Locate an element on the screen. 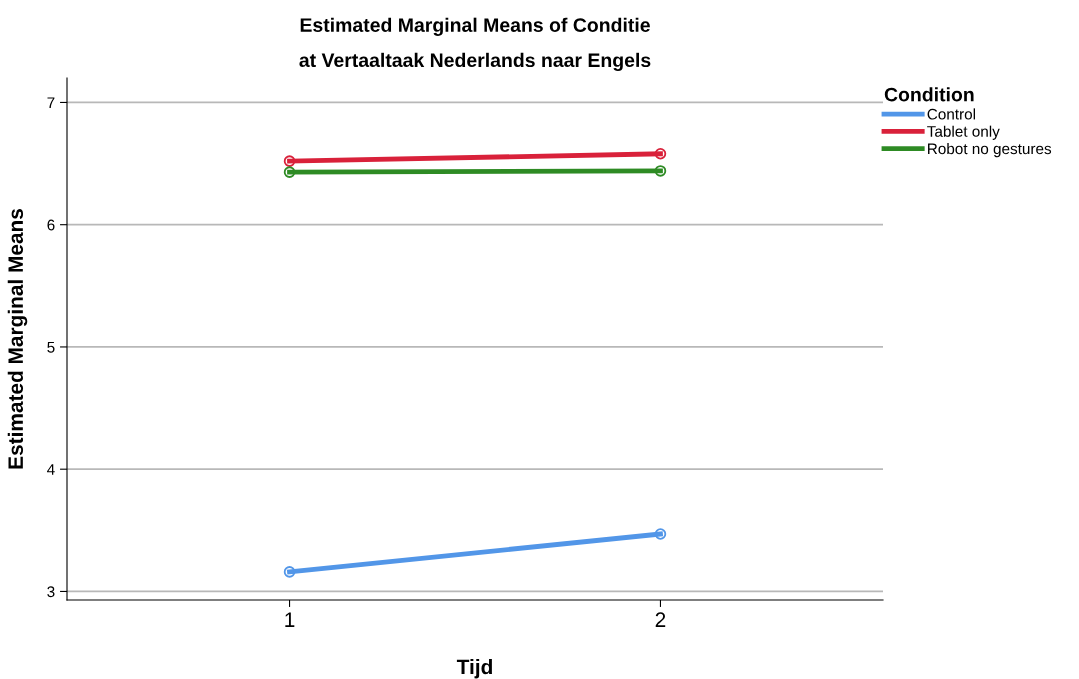  y-tick-label: 3 is located at coordinates (51, 592).